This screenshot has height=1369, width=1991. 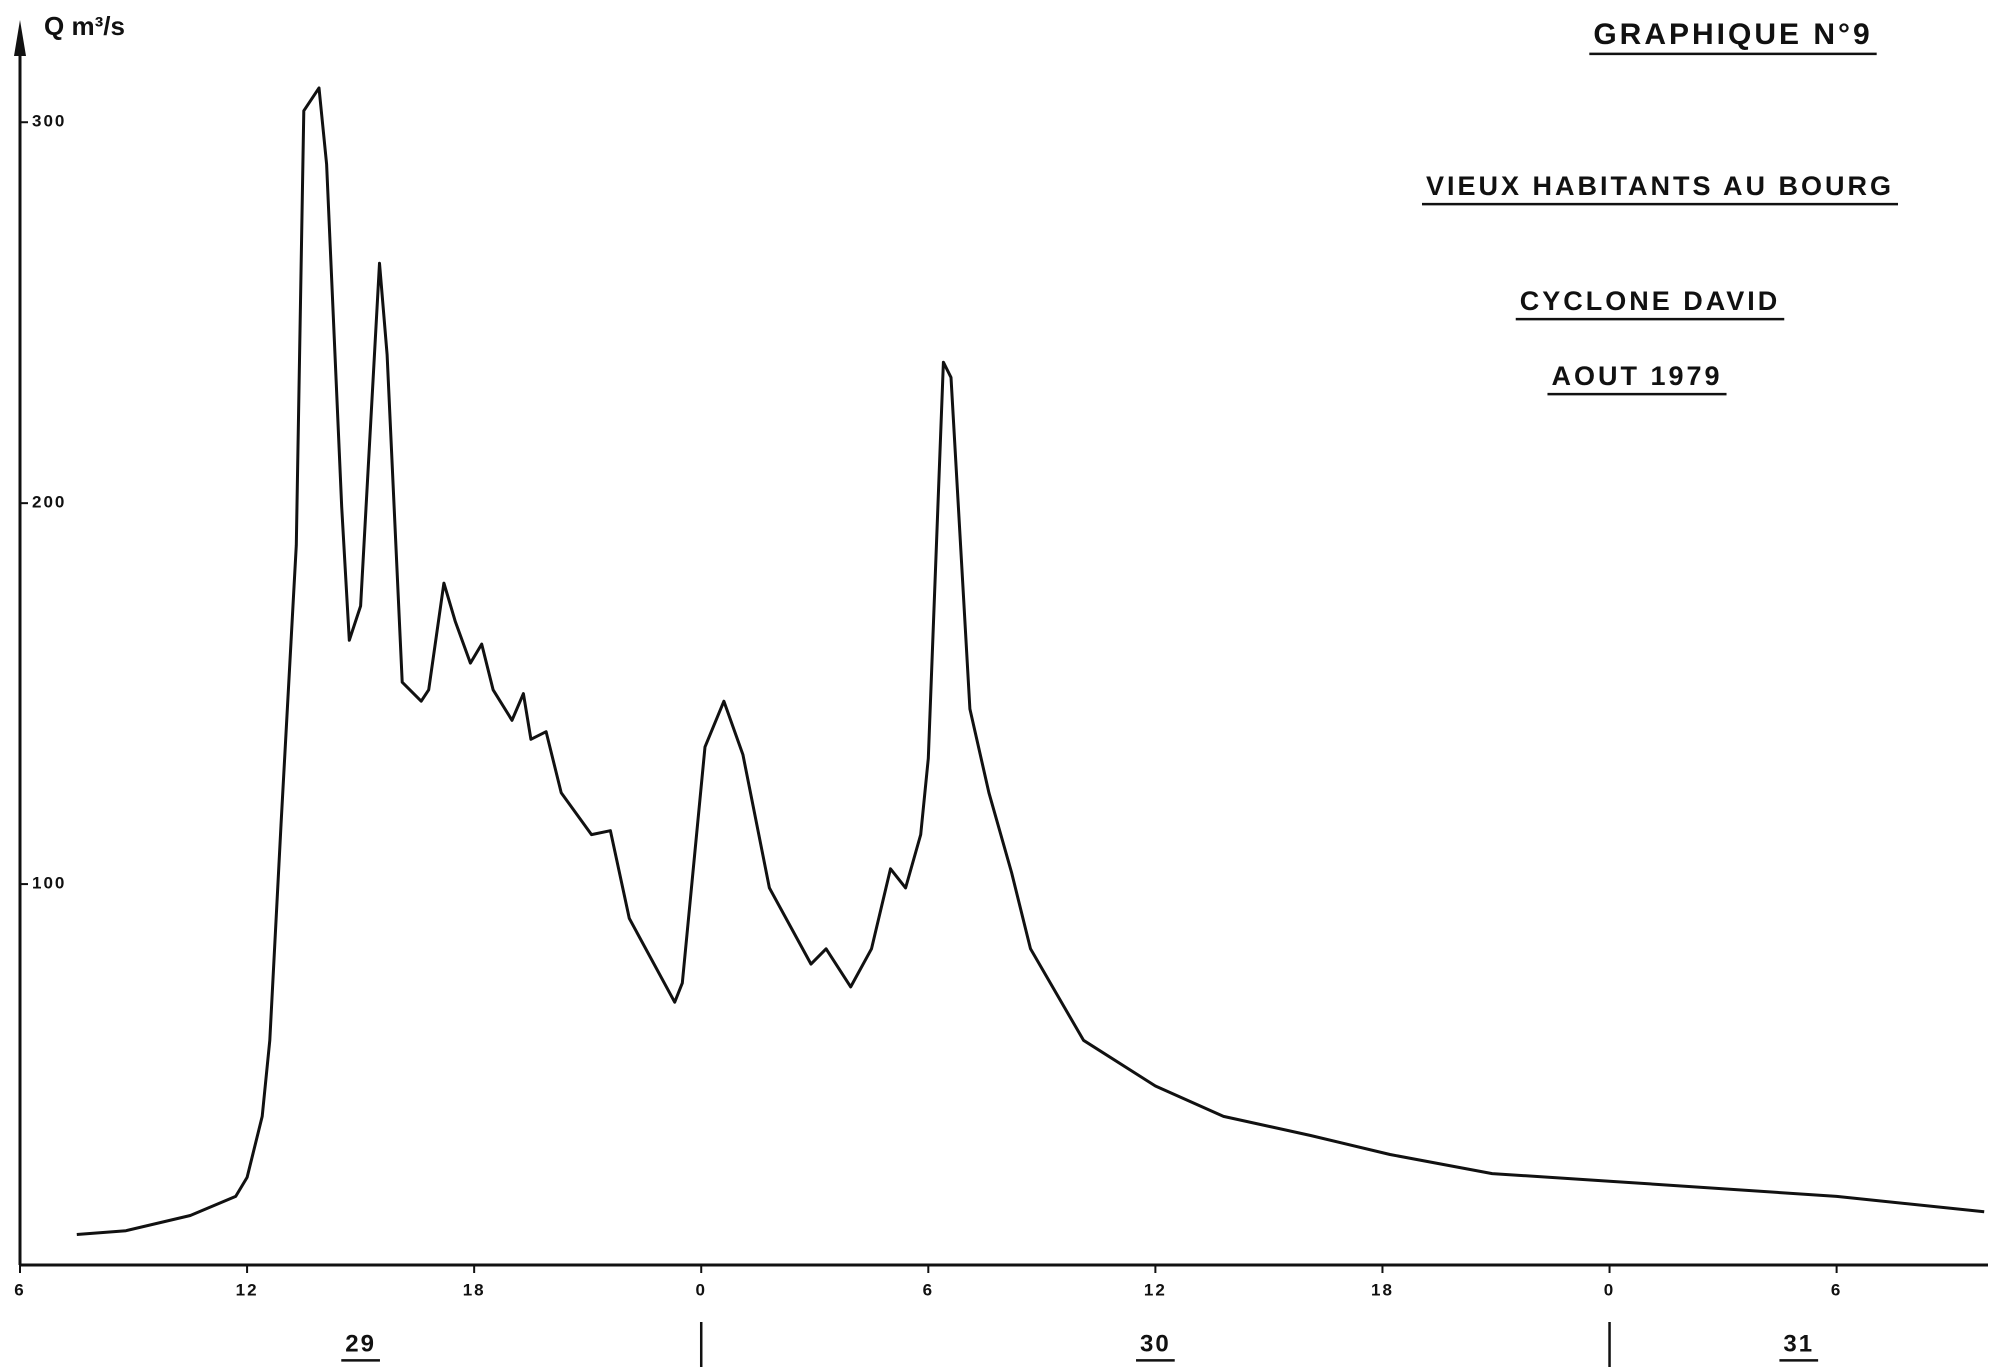 What do you see at coordinates (1636, 376) in the screenshot?
I see `subtitle: AOUT 1979` at bounding box center [1636, 376].